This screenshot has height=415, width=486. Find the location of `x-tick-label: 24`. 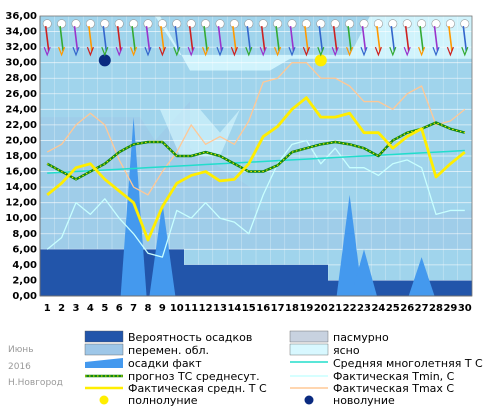

x-tick-label: 24 is located at coordinates (378, 308).